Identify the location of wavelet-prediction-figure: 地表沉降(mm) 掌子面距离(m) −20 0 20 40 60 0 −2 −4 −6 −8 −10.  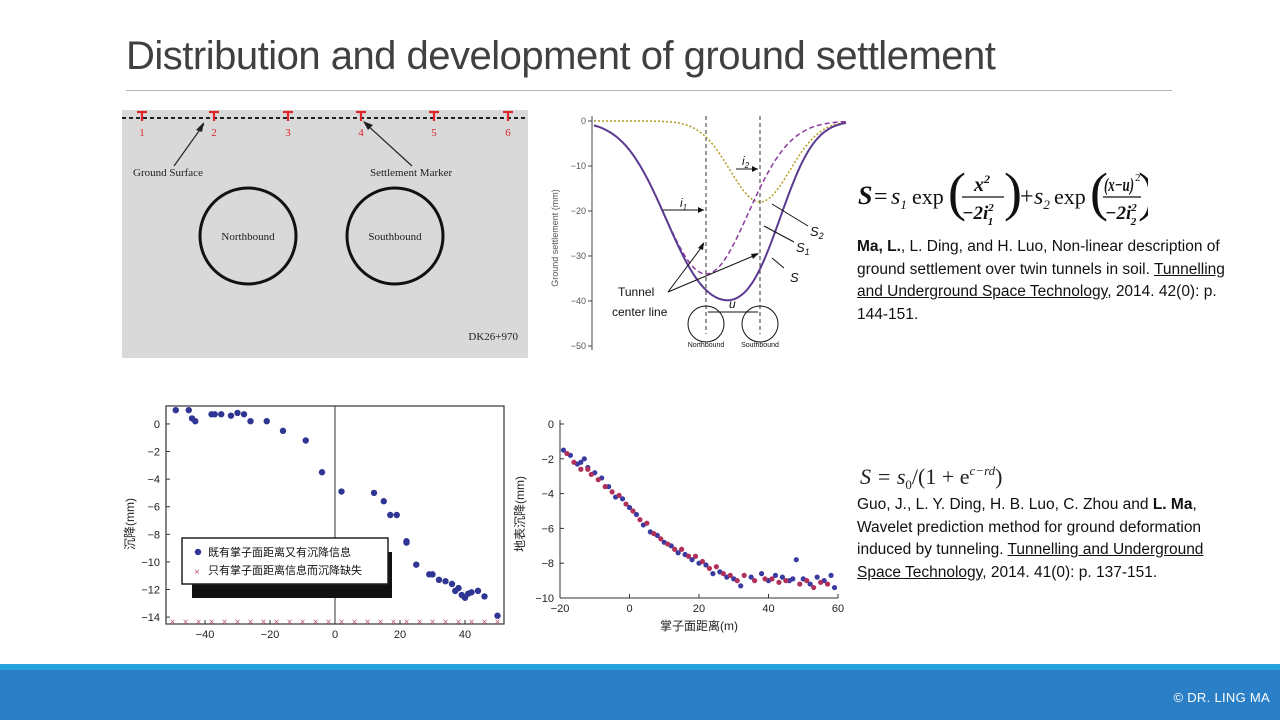
(681, 525).